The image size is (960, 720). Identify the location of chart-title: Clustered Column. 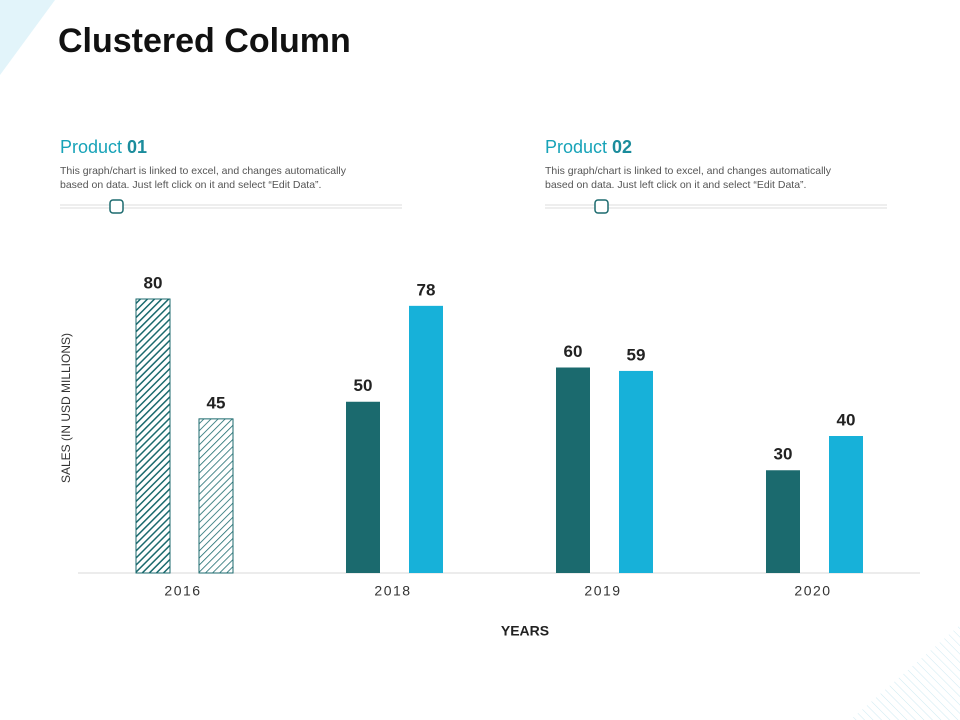
(204, 41).